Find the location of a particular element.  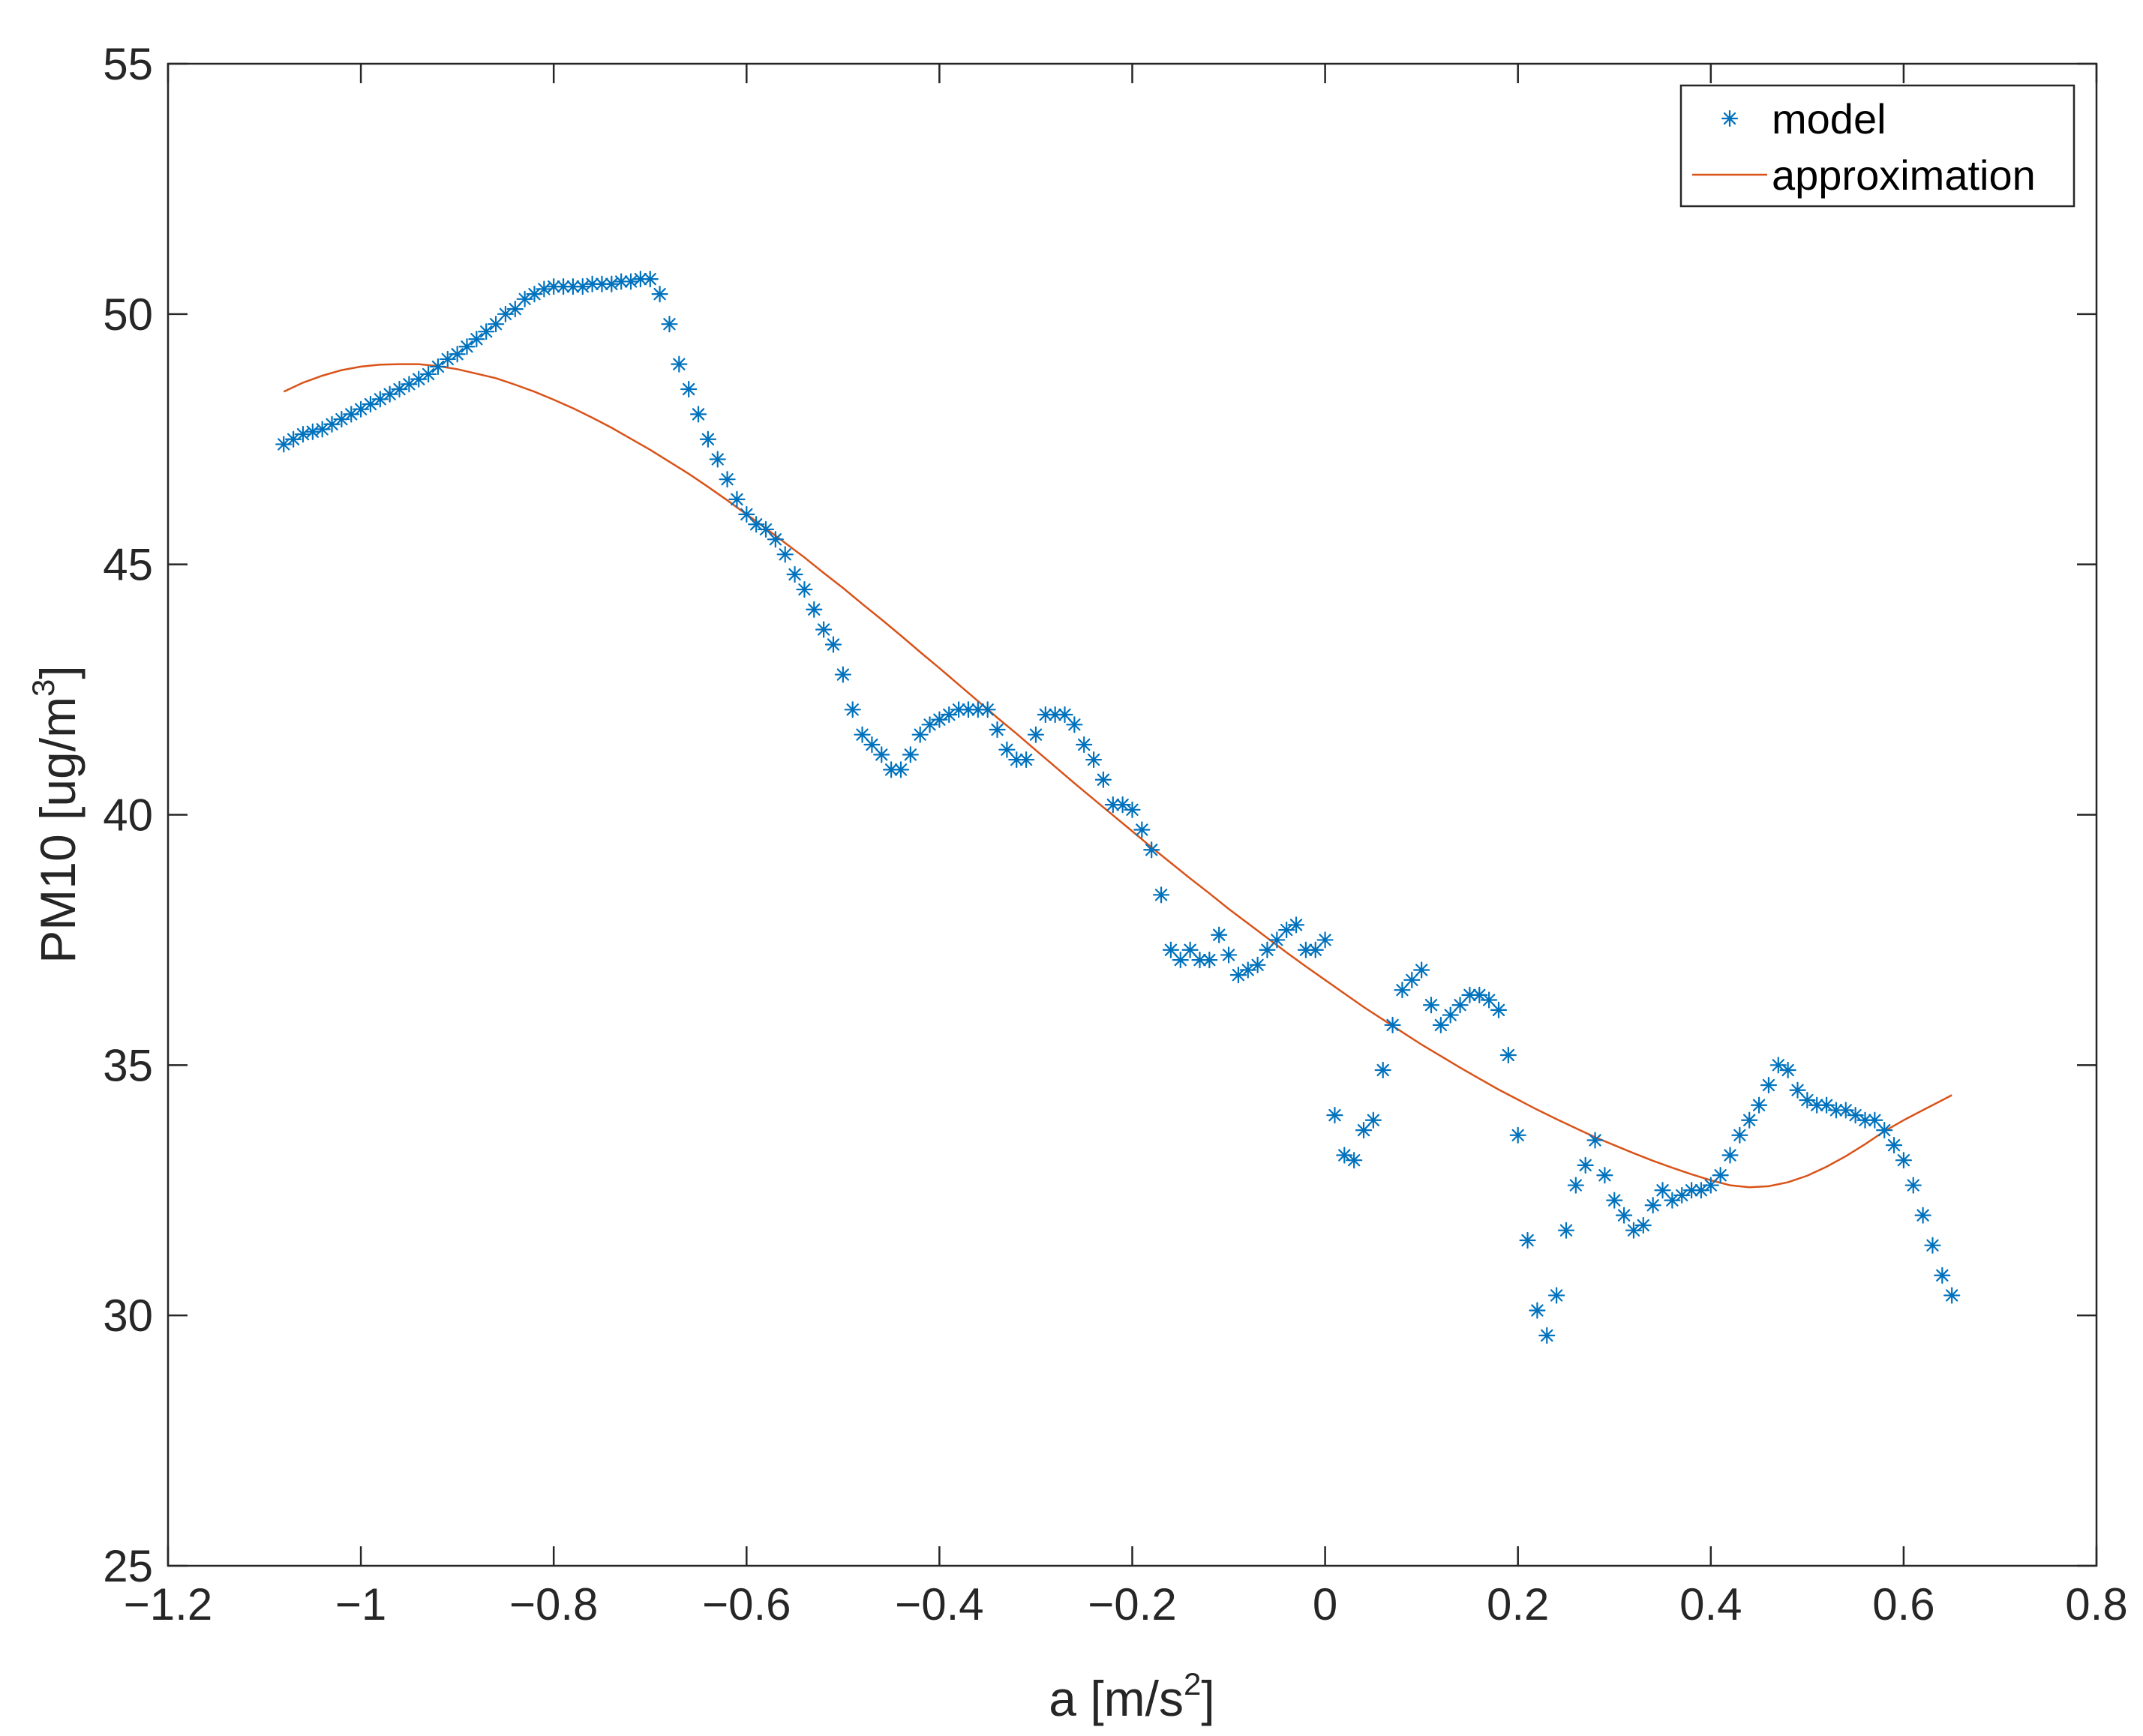

x-tick-label: 0 is located at coordinates (1325, 1604).